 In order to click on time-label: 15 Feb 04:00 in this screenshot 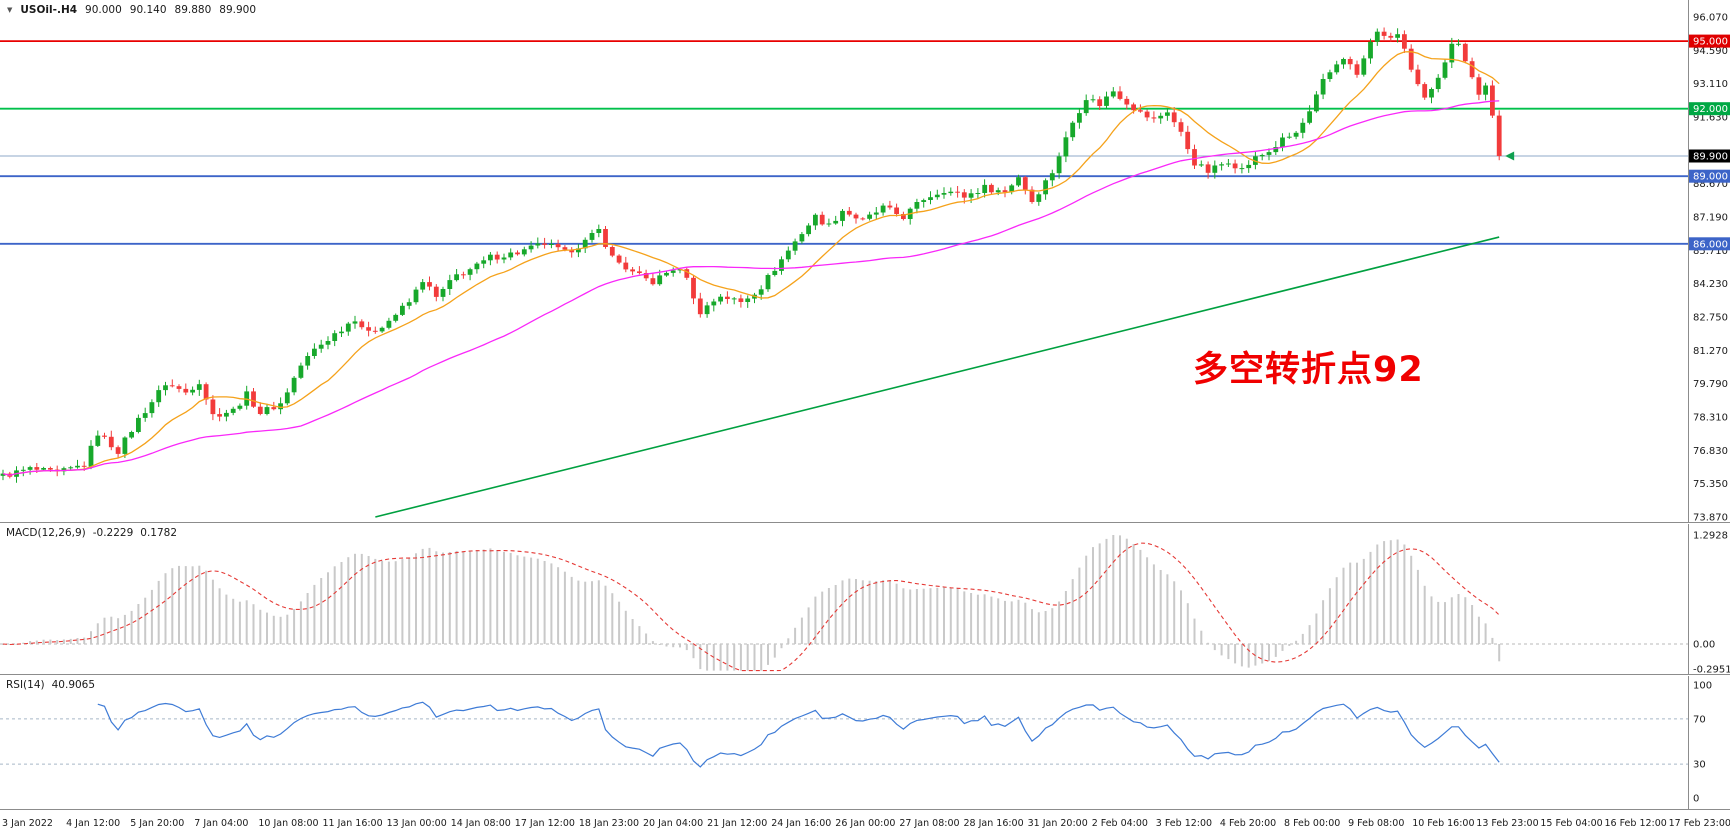, I will do `click(1571, 823)`.